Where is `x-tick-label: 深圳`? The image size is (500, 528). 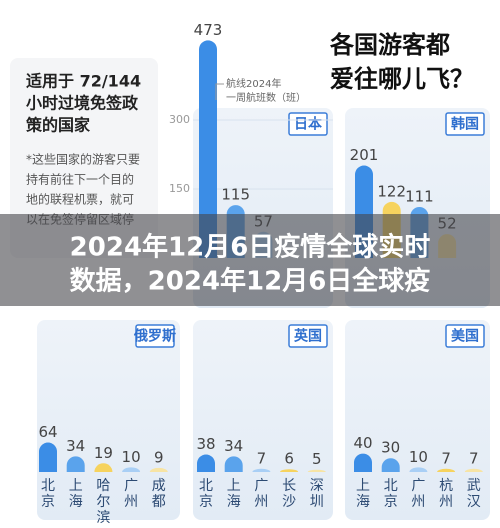 x-tick-label: 深圳 is located at coordinates (317, 494).